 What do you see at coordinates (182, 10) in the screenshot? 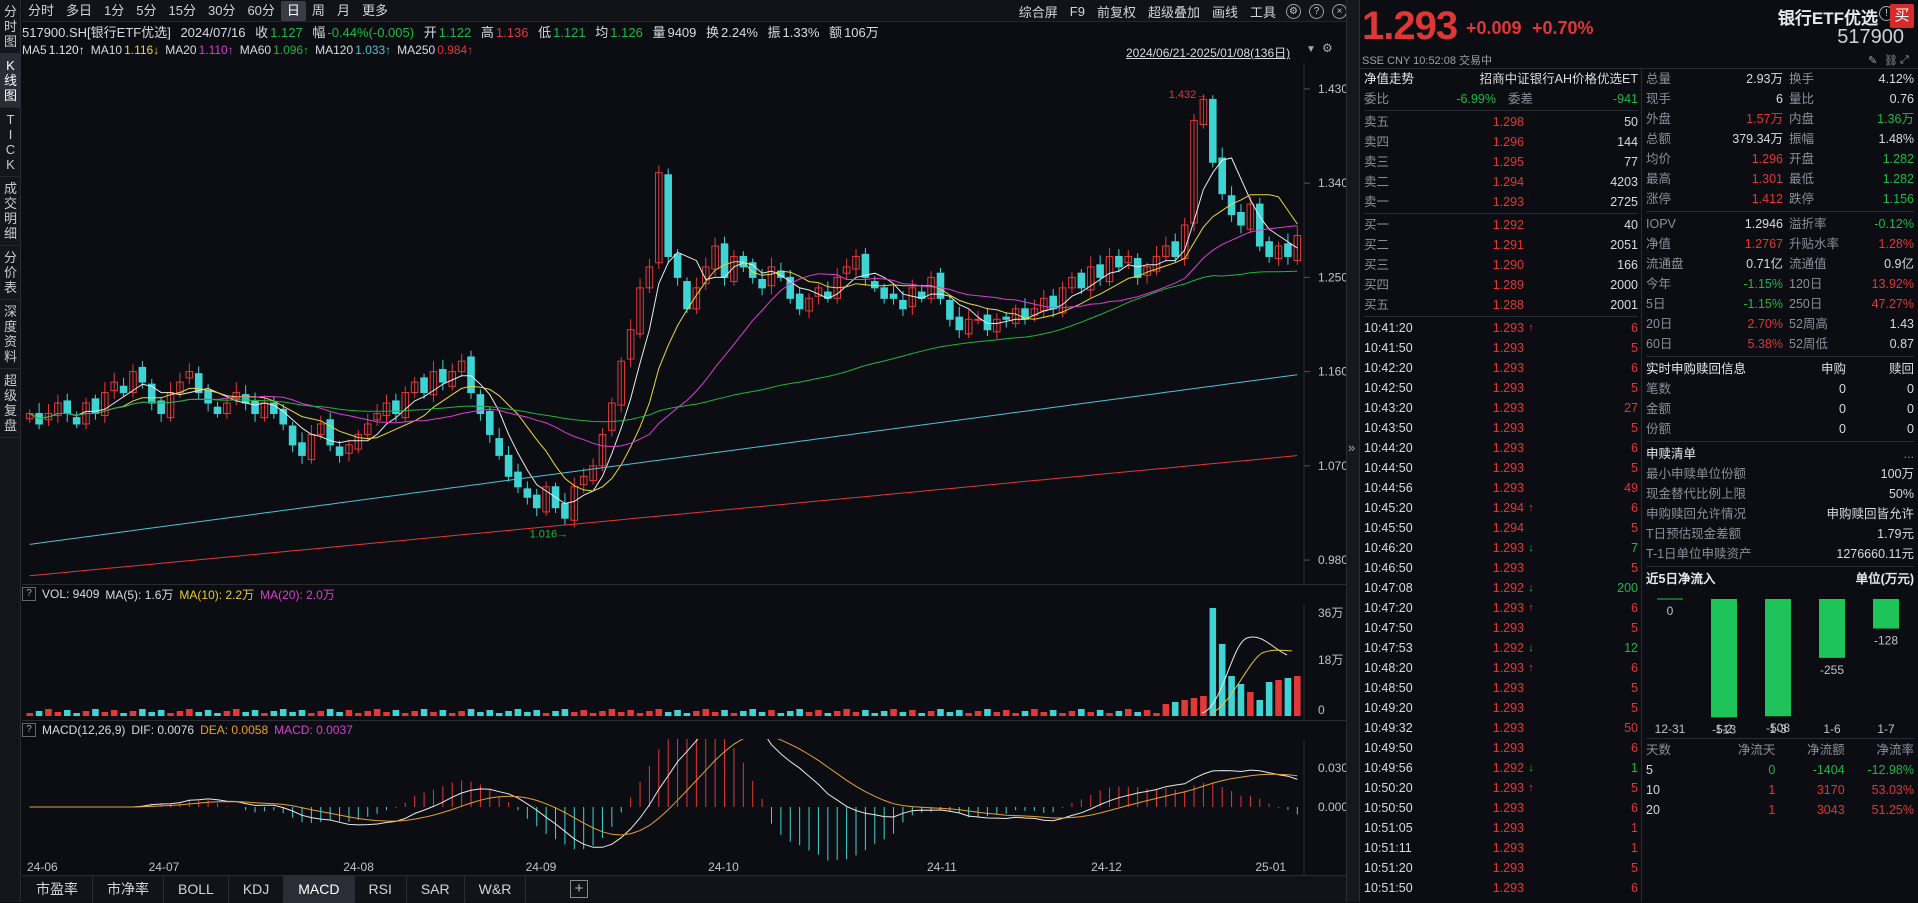
I see `period-tab: 15分` at bounding box center [182, 10].